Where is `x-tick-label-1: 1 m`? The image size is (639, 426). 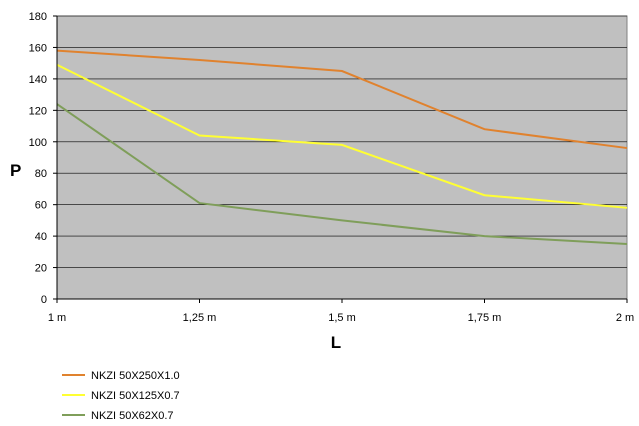 x-tick-label-1: 1 m is located at coordinates (57, 318).